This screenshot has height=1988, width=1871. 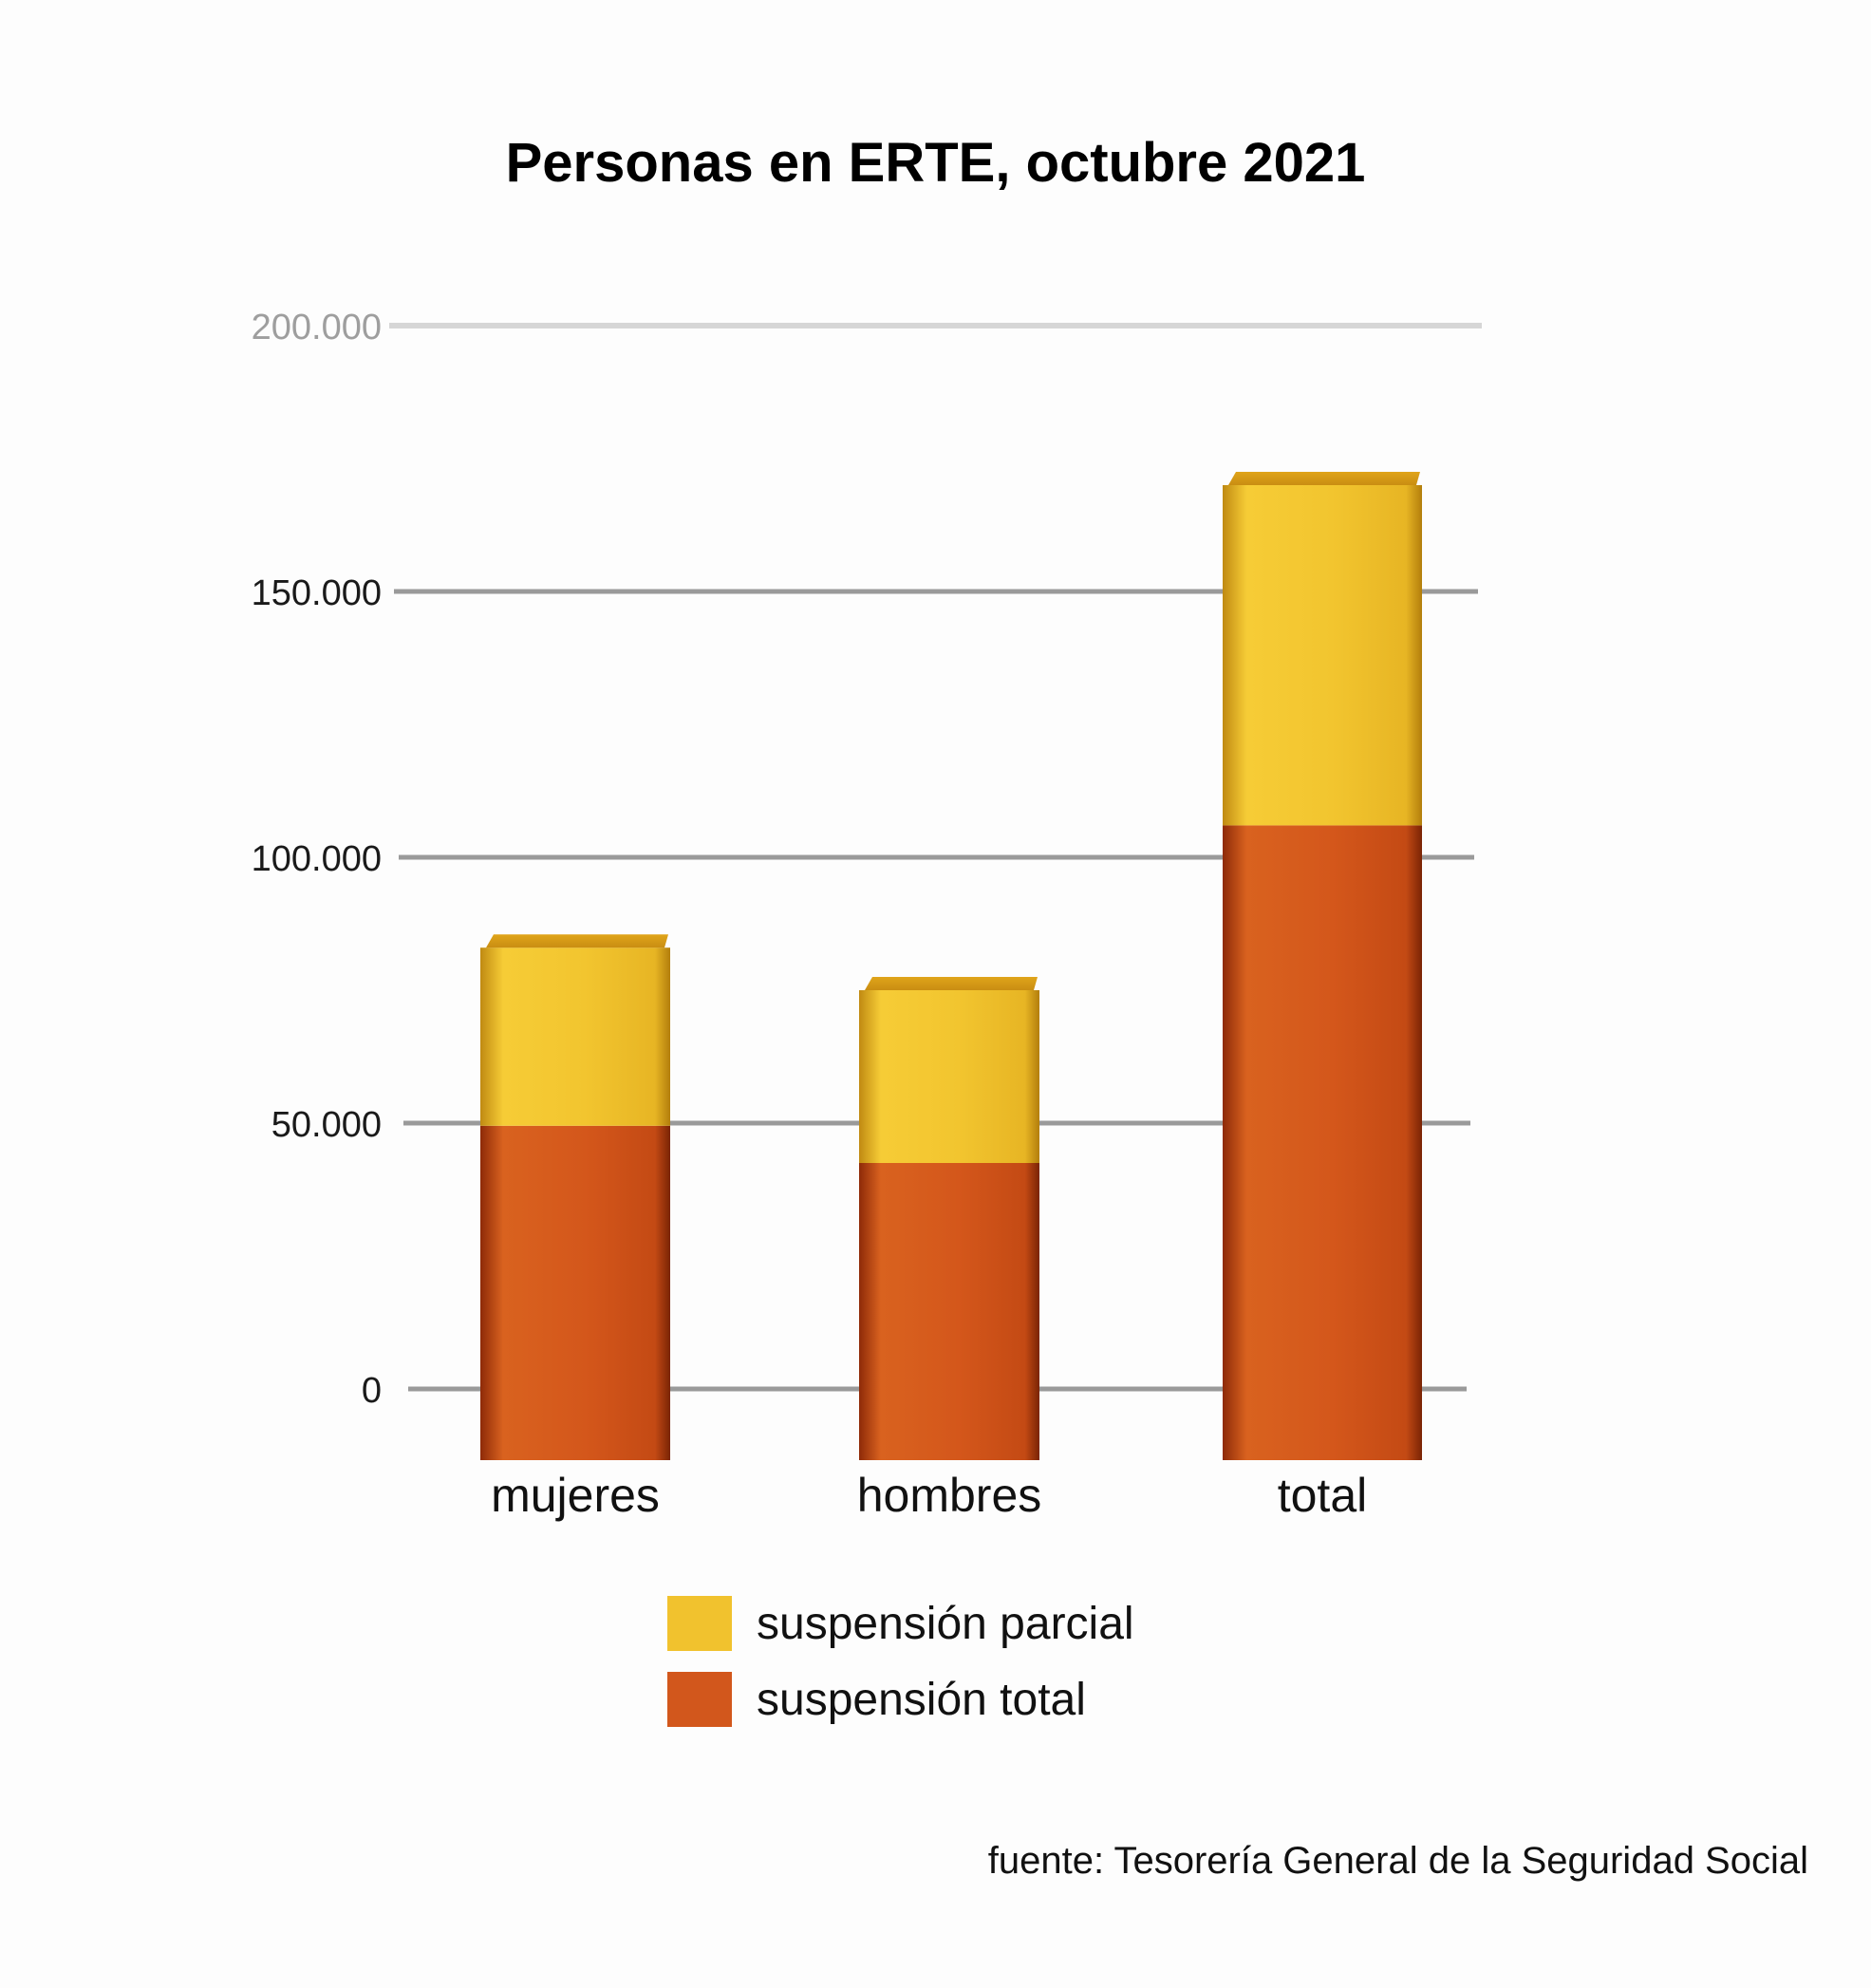 I want to click on bar-total-total, so click(x=1323, y=1142).